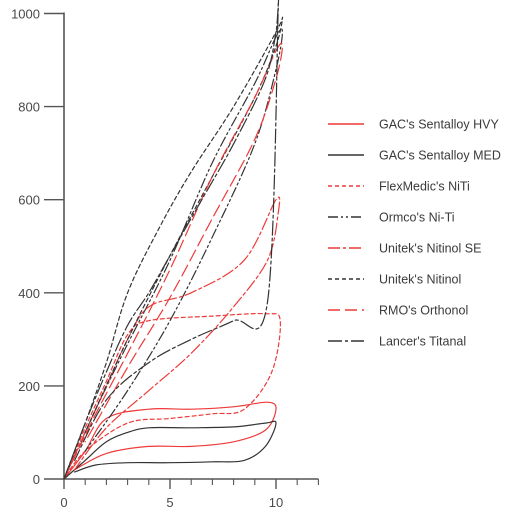 The width and height of the screenshot is (532, 517). I want to click on y-tick-label: 200, so click(29, 386).